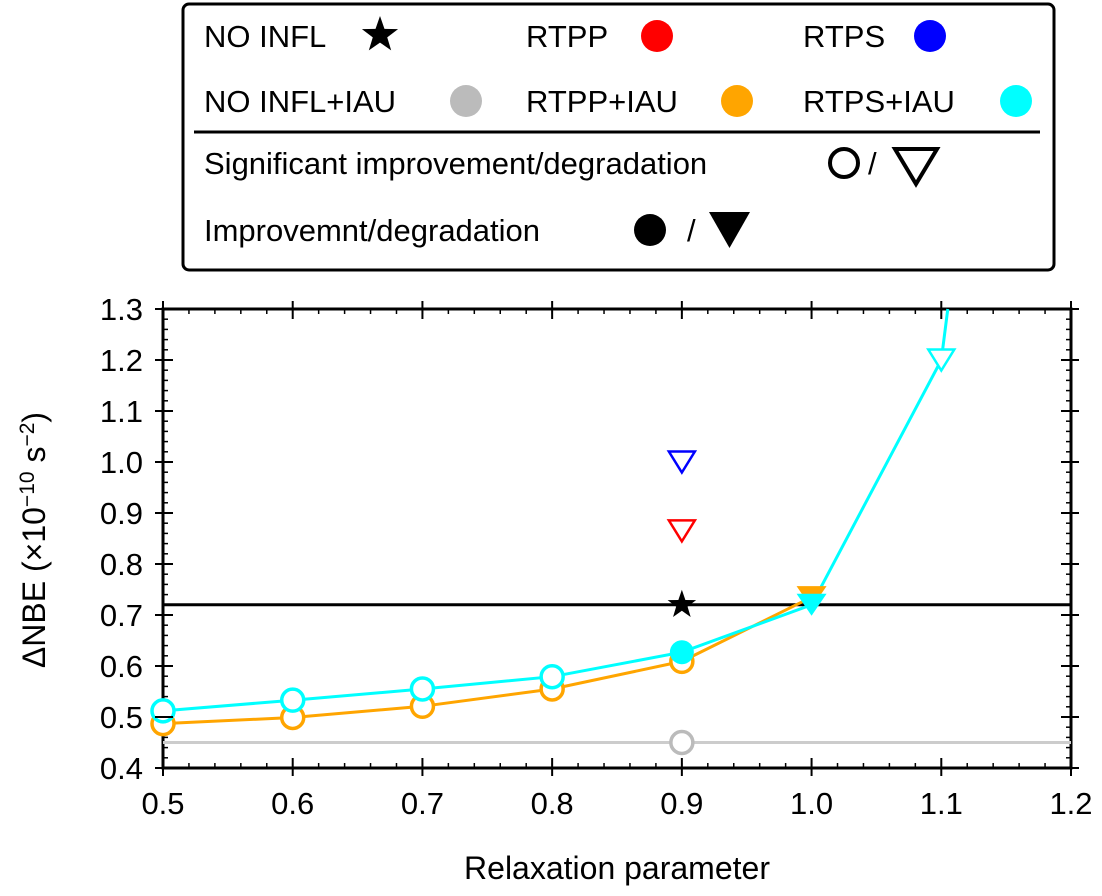 This screenshot has height=896, width=1102. Describe the element at coordinates (737, 101) in the screenshot. I see `legend-marker-rtpp-iau` at that location.